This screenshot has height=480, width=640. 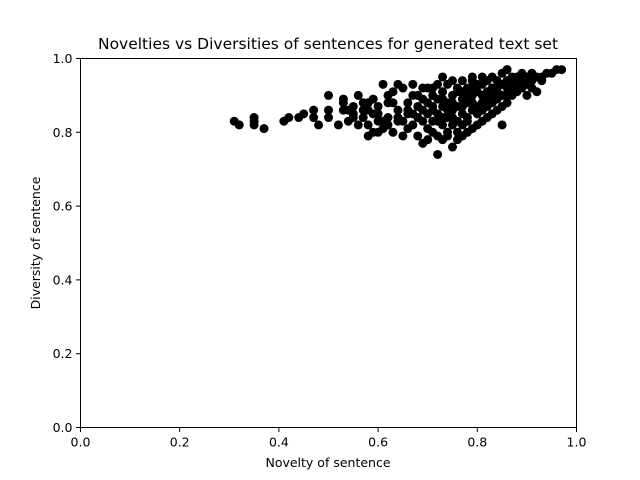 What do you see at coordinates (63, 353) in the screenshot?
I see `y-tick-label: 0.2` at bounding box center [63, 353].